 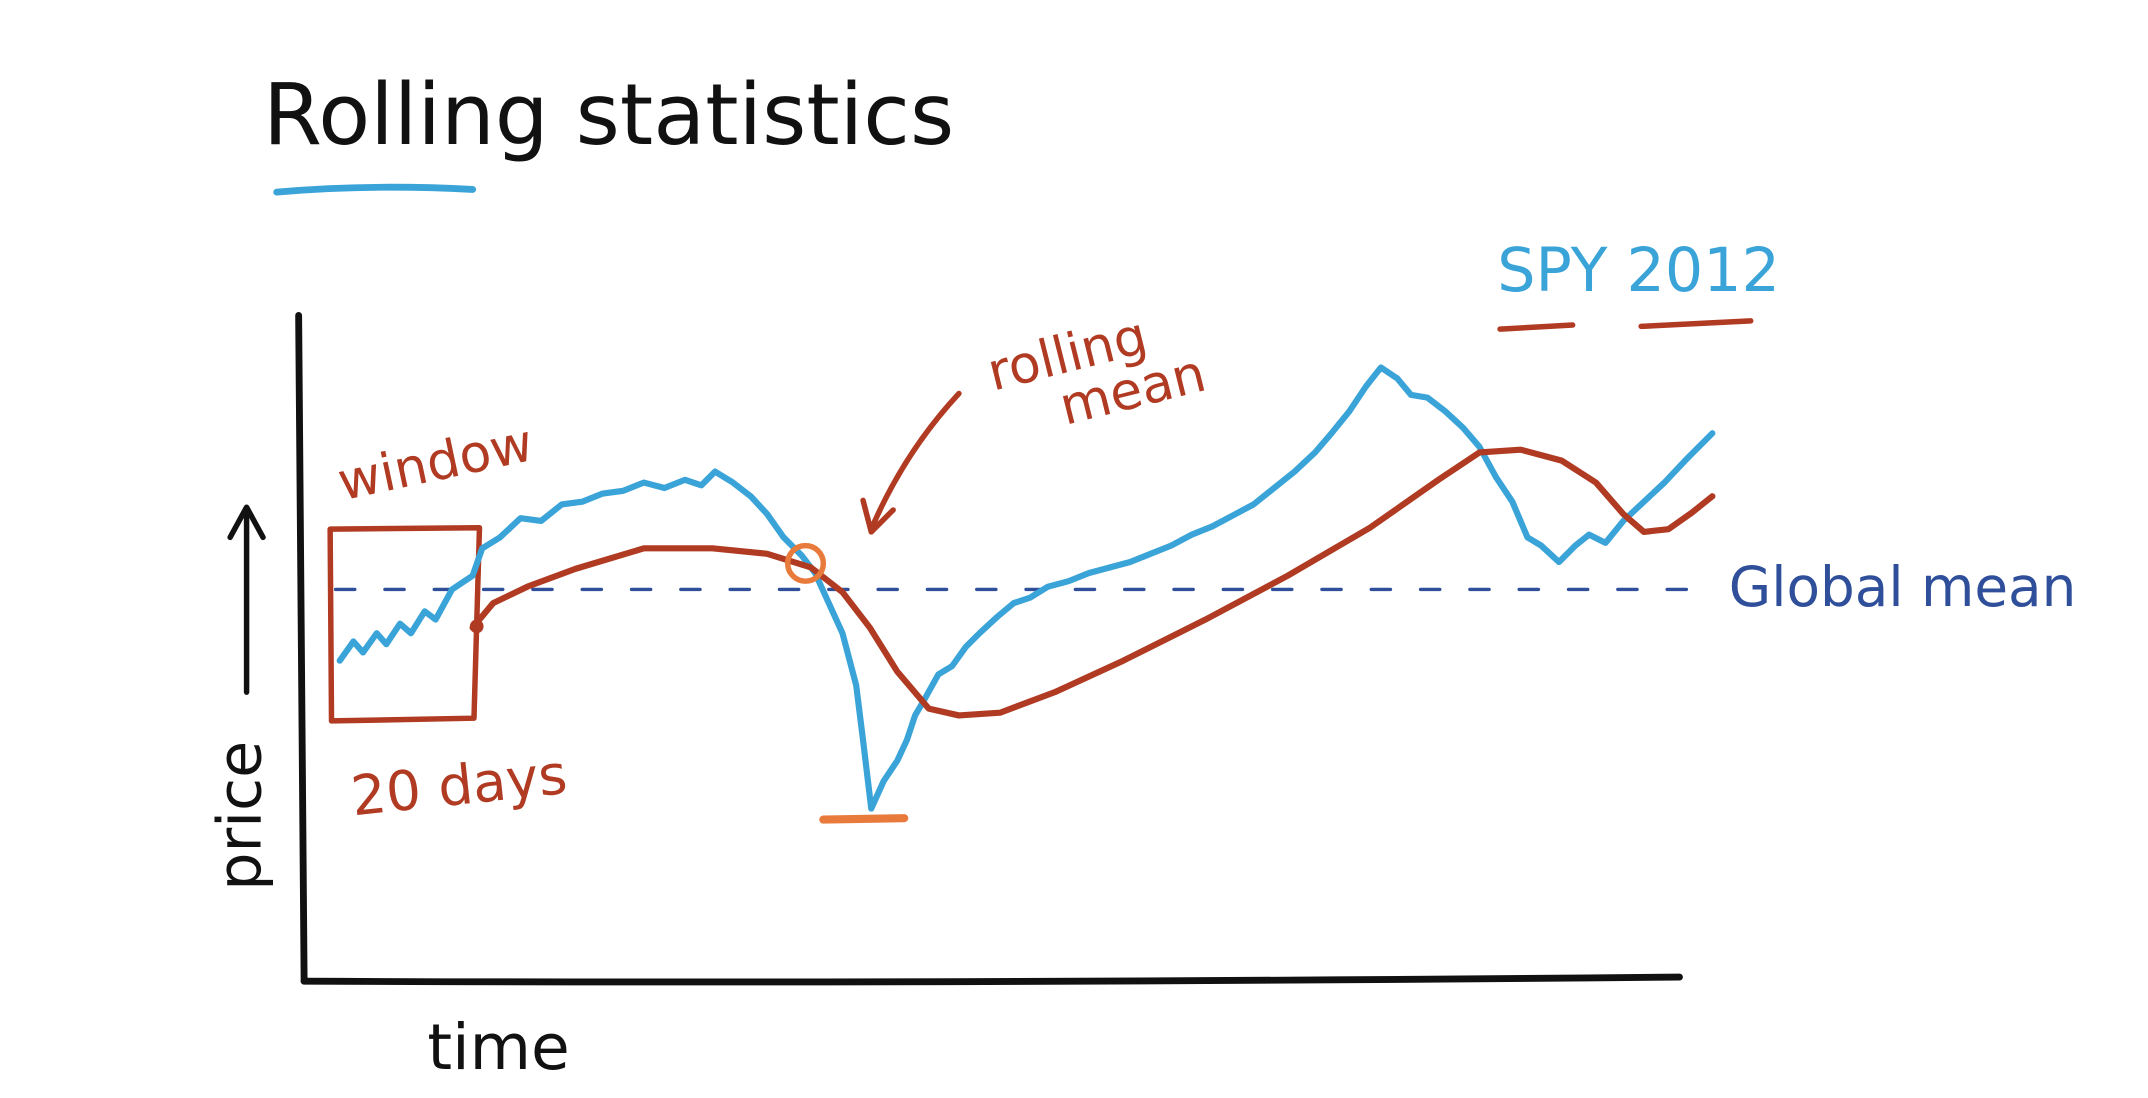 What do you see at coordinates (498, 1047) in the screenshot?
I see `x-axis-label: time` at bounding box center [498, 1047].